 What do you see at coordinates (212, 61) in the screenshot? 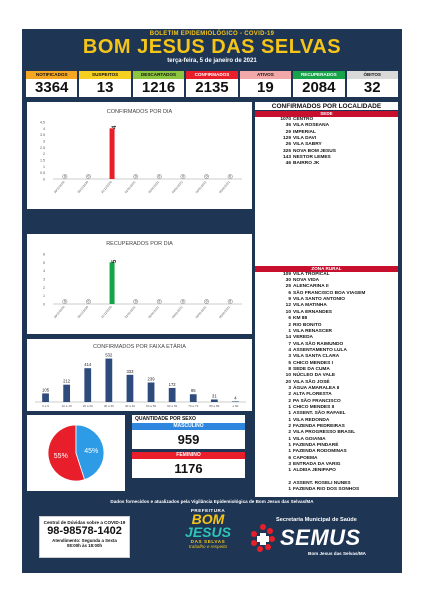
I see `bulletin-date: terça-feira, 5 de janeiro de 2021` at bounding box center [212, 61].